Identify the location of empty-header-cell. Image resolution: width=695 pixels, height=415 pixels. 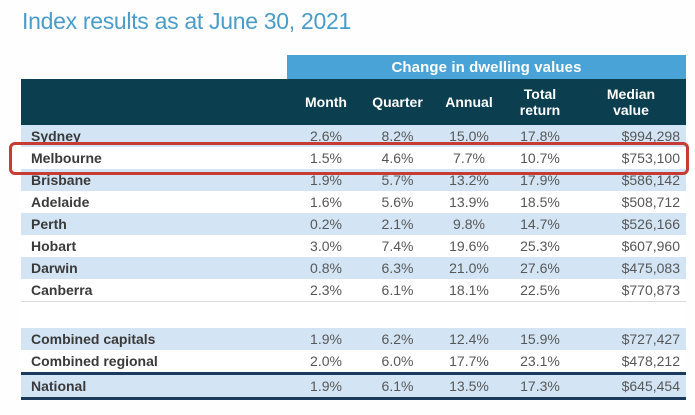
(156, 102).